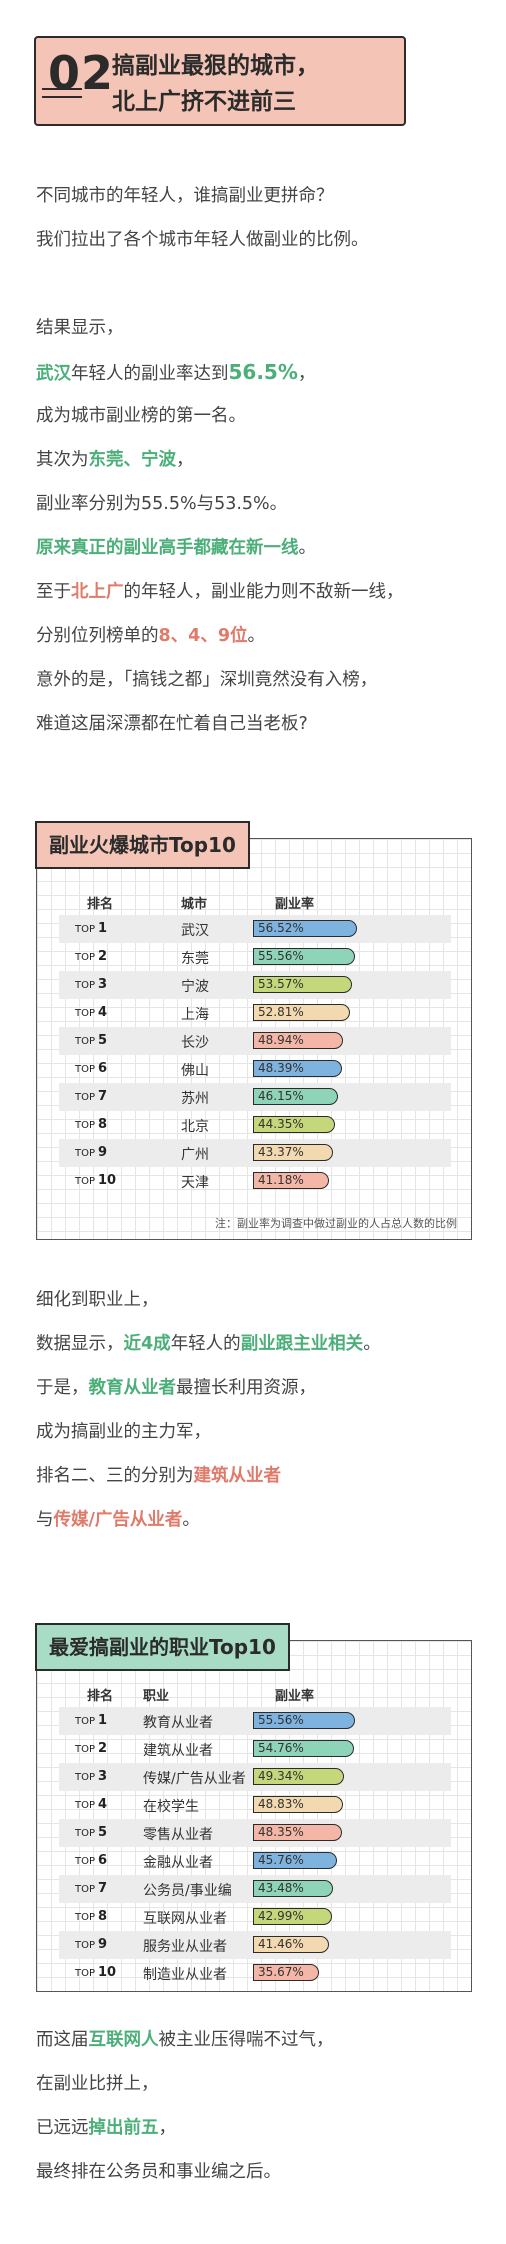  What do you see at coordinates (281, 1888) in the screenshot?
I see `rate-value: 43.48%` at bounding box center [281, 1888].